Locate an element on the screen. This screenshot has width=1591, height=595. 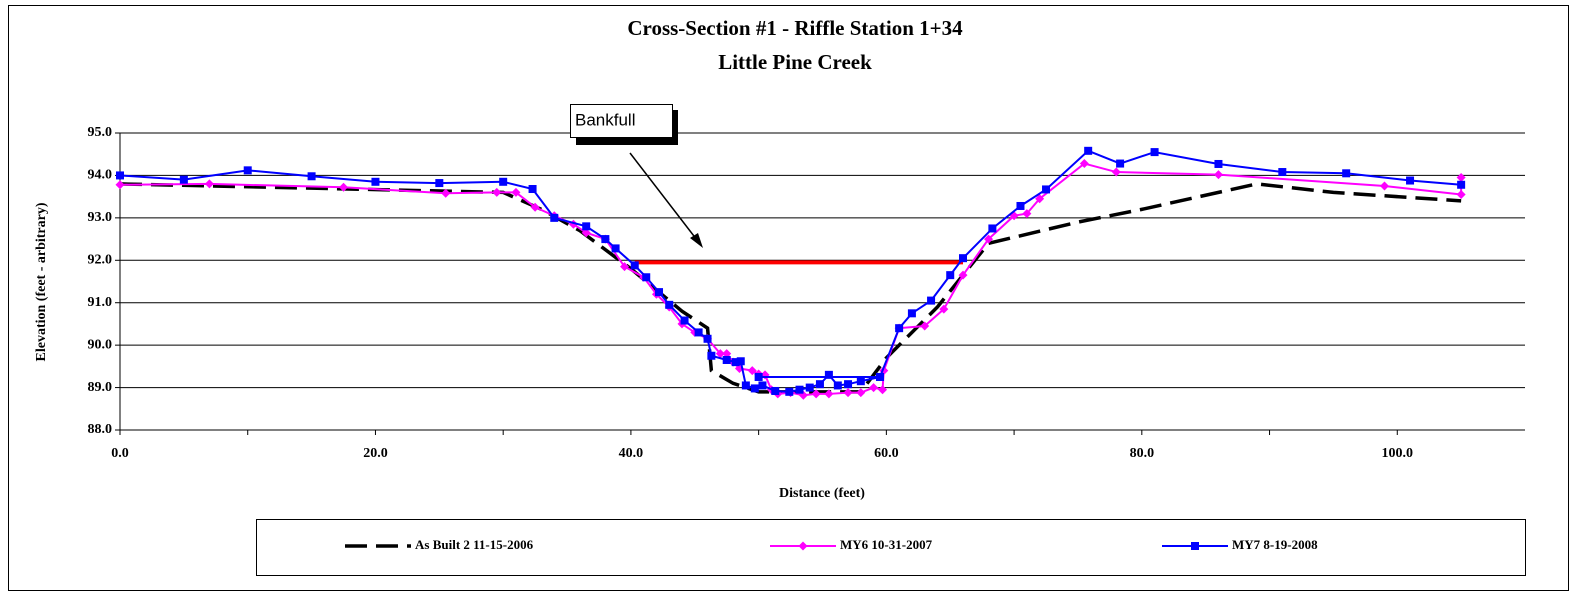
legend-box is located at coordinates (891, 547).